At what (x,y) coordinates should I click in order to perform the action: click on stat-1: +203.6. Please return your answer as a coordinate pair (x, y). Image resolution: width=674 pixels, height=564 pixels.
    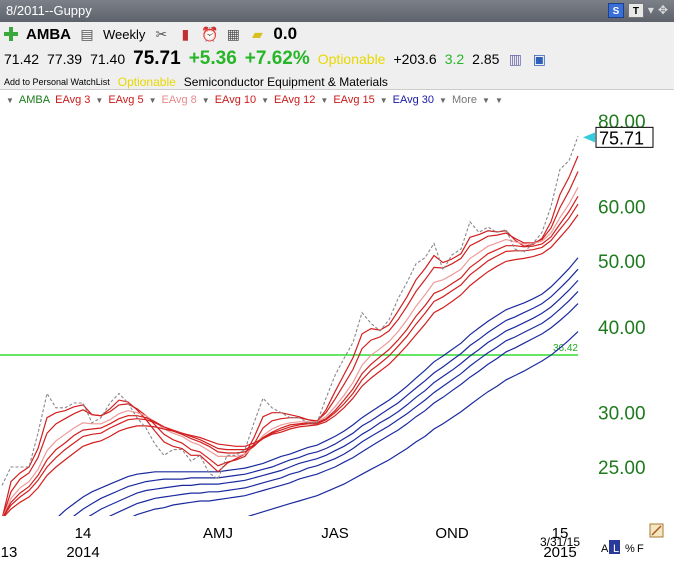
    Looking at the image, I should click on (415, 59).